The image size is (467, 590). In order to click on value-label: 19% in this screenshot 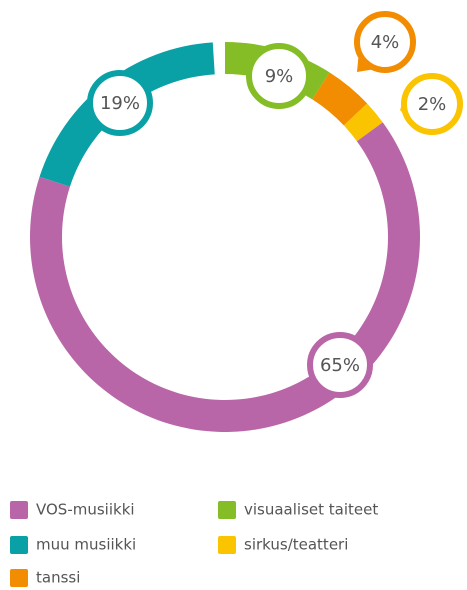, I will do `click(120, 103)`.